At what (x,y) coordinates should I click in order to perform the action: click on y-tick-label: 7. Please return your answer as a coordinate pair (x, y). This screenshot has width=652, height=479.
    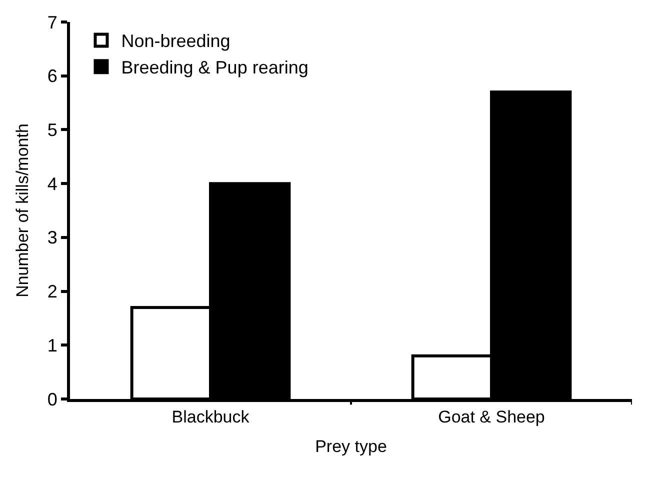
    Looking at the image, I should click on (52, 22).